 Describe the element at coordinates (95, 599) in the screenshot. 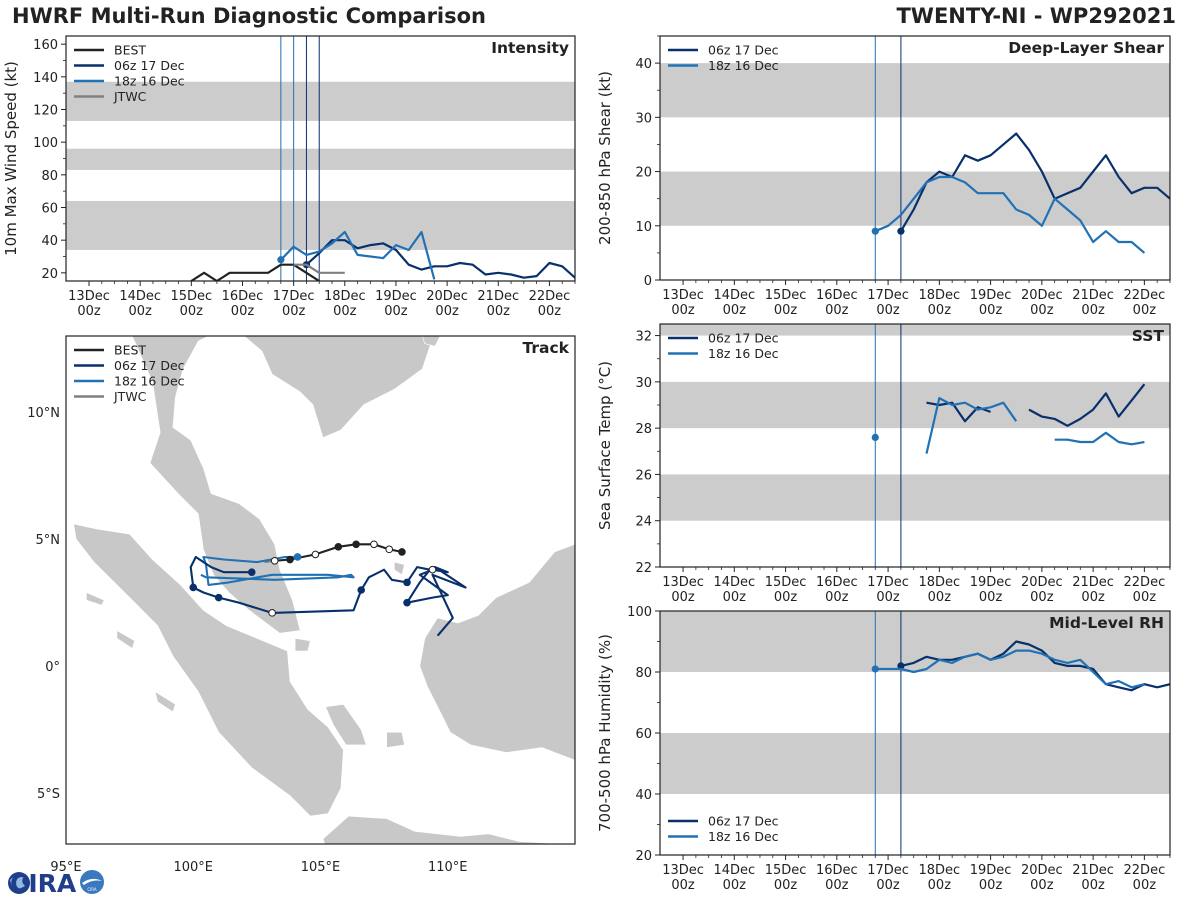

I see `simeulue` at that location.